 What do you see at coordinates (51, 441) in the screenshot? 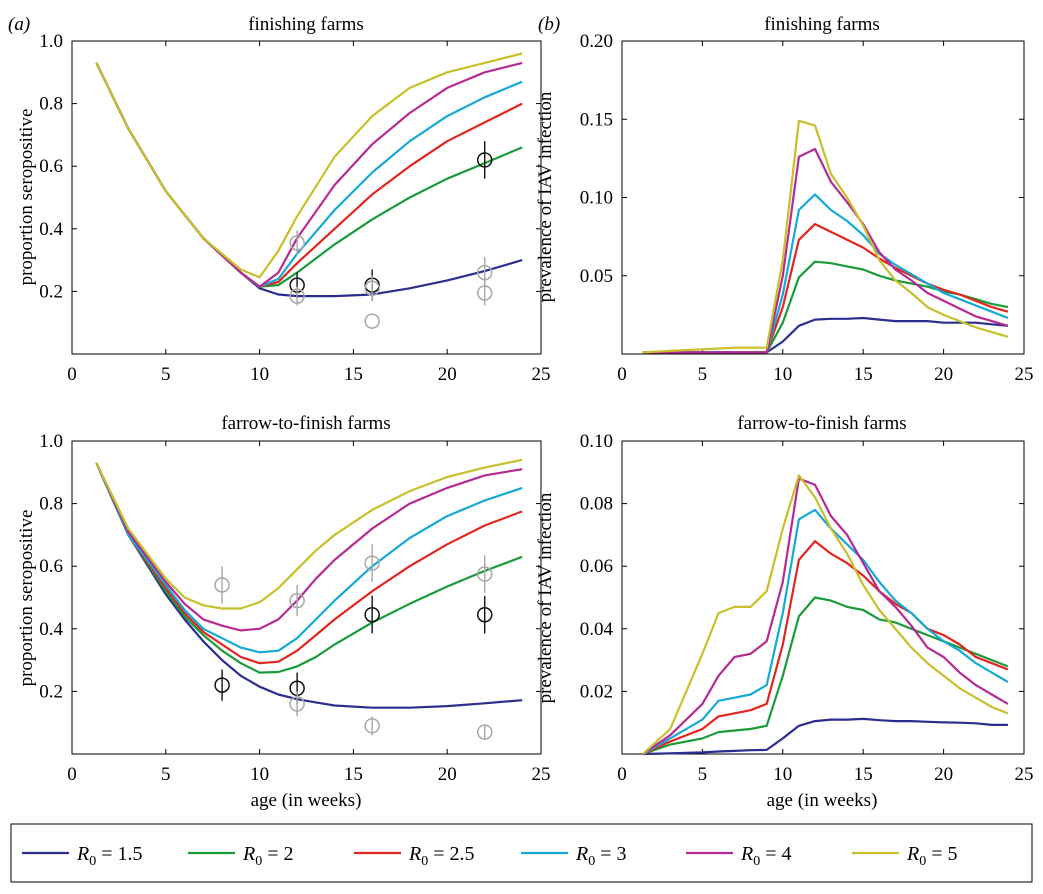
I see `y-tick-label: 1.0` at bounding box center [51, 441].